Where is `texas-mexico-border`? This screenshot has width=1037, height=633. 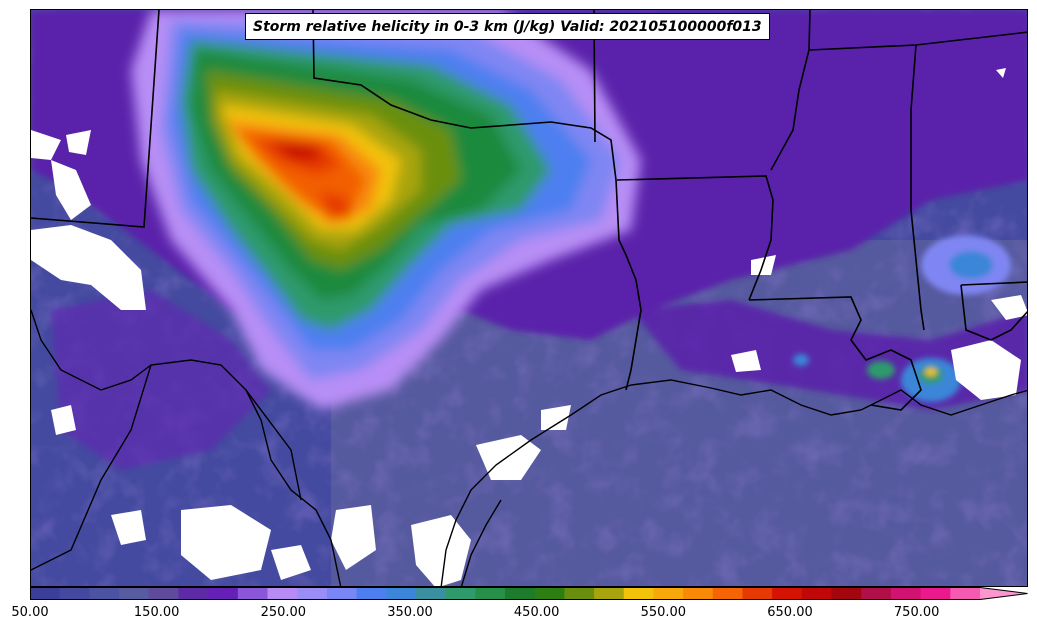
texas-mexico-border is located at coordinates (186, 447).